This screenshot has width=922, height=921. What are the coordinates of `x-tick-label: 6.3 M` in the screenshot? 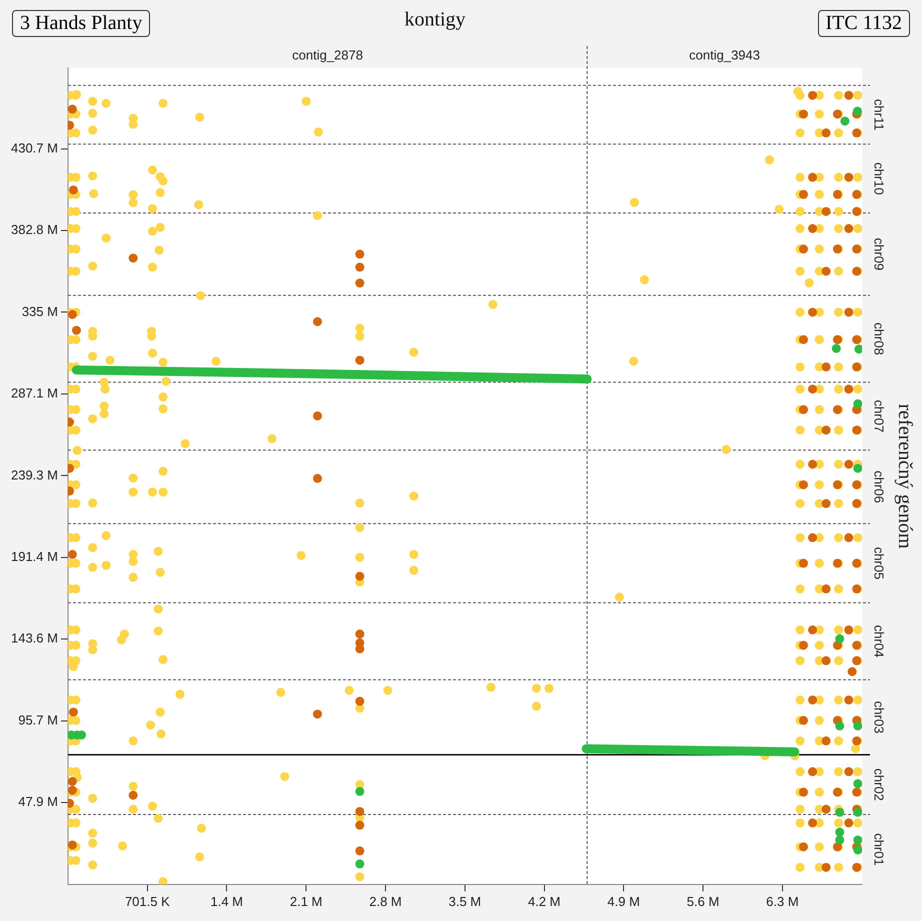 It's located at (782, 901).